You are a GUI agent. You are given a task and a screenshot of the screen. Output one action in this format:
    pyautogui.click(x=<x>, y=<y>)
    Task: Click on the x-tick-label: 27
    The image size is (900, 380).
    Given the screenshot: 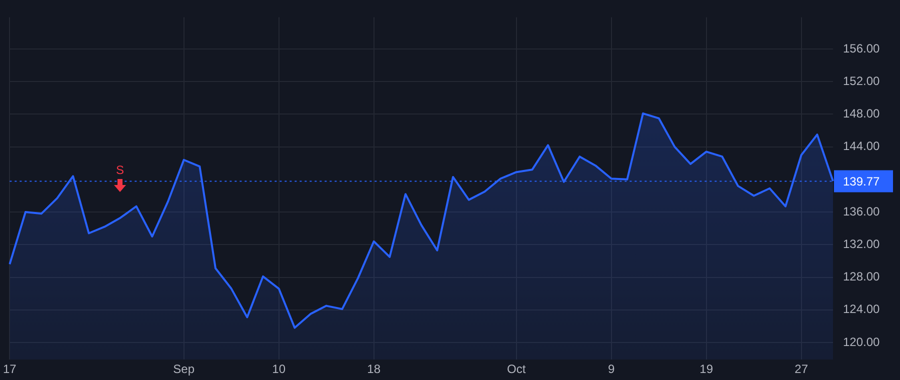 What is the action you would take?
    pyautogui.click(x=801, y=369)
    